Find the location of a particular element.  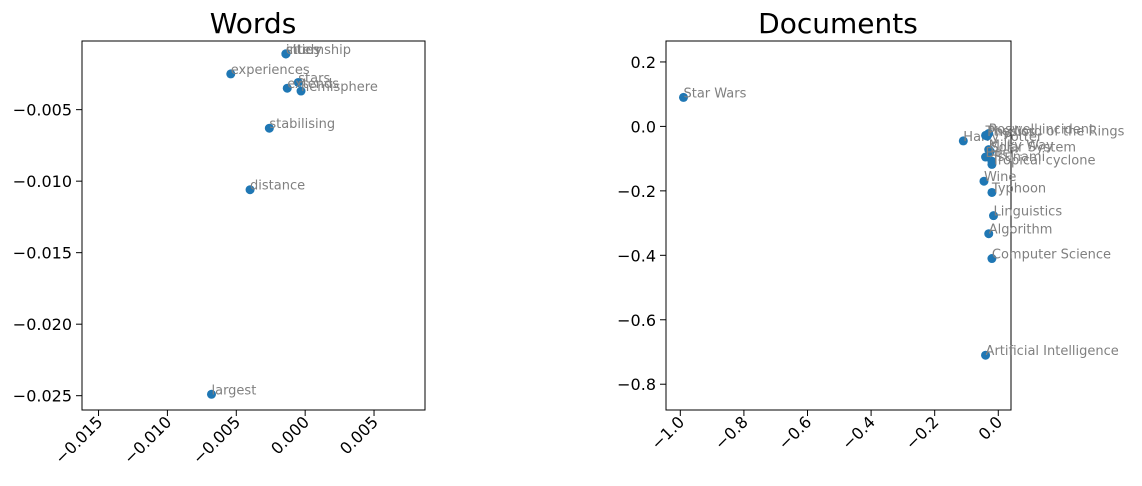

documents-point-label: Milky Way is located at coordinates (1021, 146).